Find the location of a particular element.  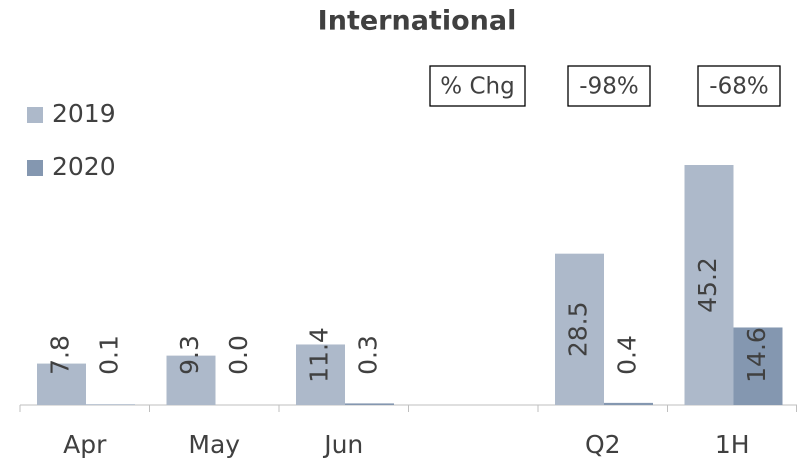

data-label: 0.4 is located at coordinates (627, 355).